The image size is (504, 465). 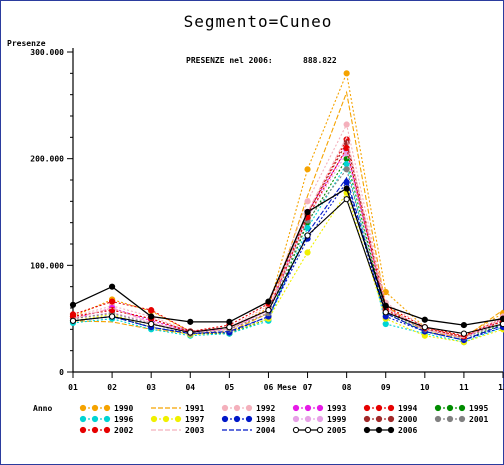 I want to click on x-tick-label: 09, so click(x=386, y=387).